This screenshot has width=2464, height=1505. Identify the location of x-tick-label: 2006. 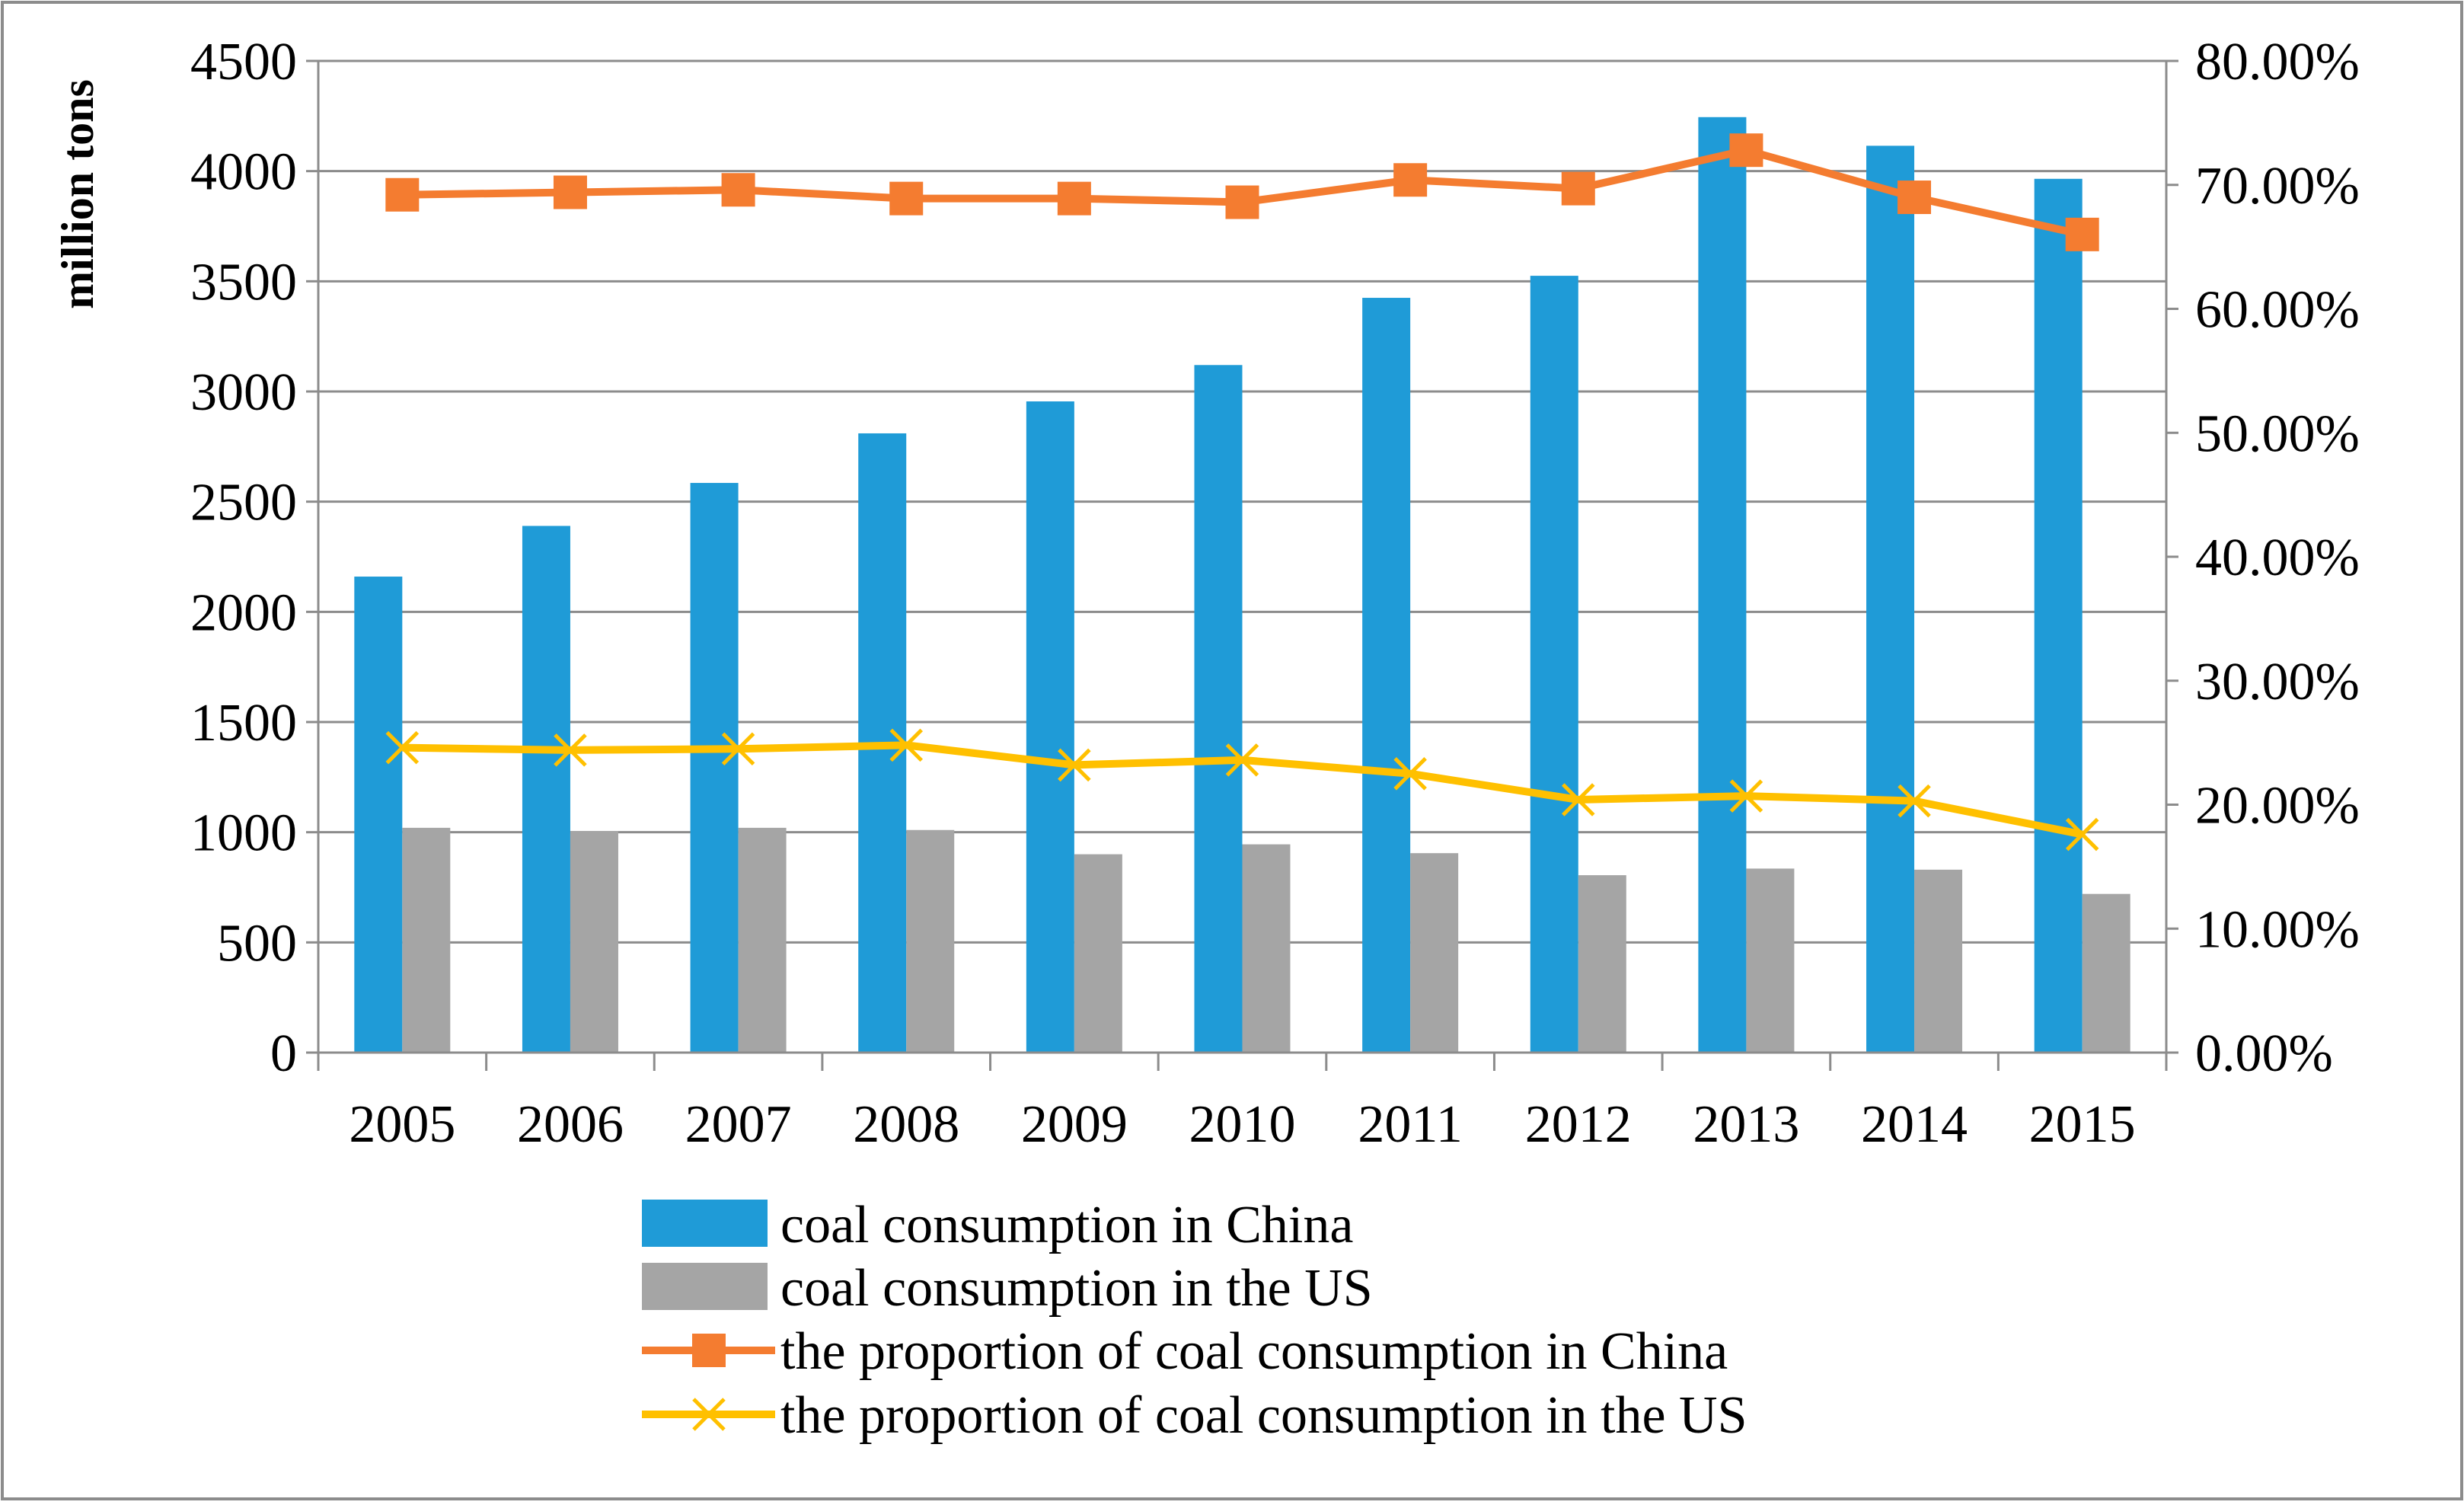
(570, 1125).